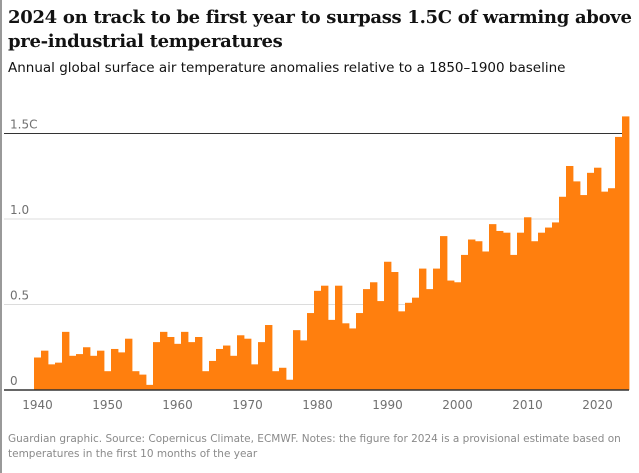  I want to click on bar-1976, so click(290, 384).